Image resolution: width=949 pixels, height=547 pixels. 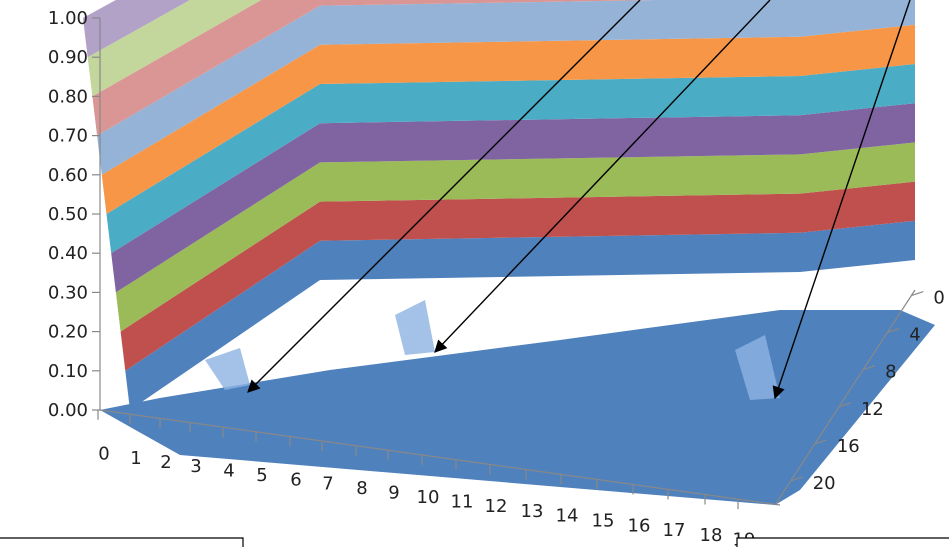 I want to click on x-tick-label: 12, so click(x=496, y=506).